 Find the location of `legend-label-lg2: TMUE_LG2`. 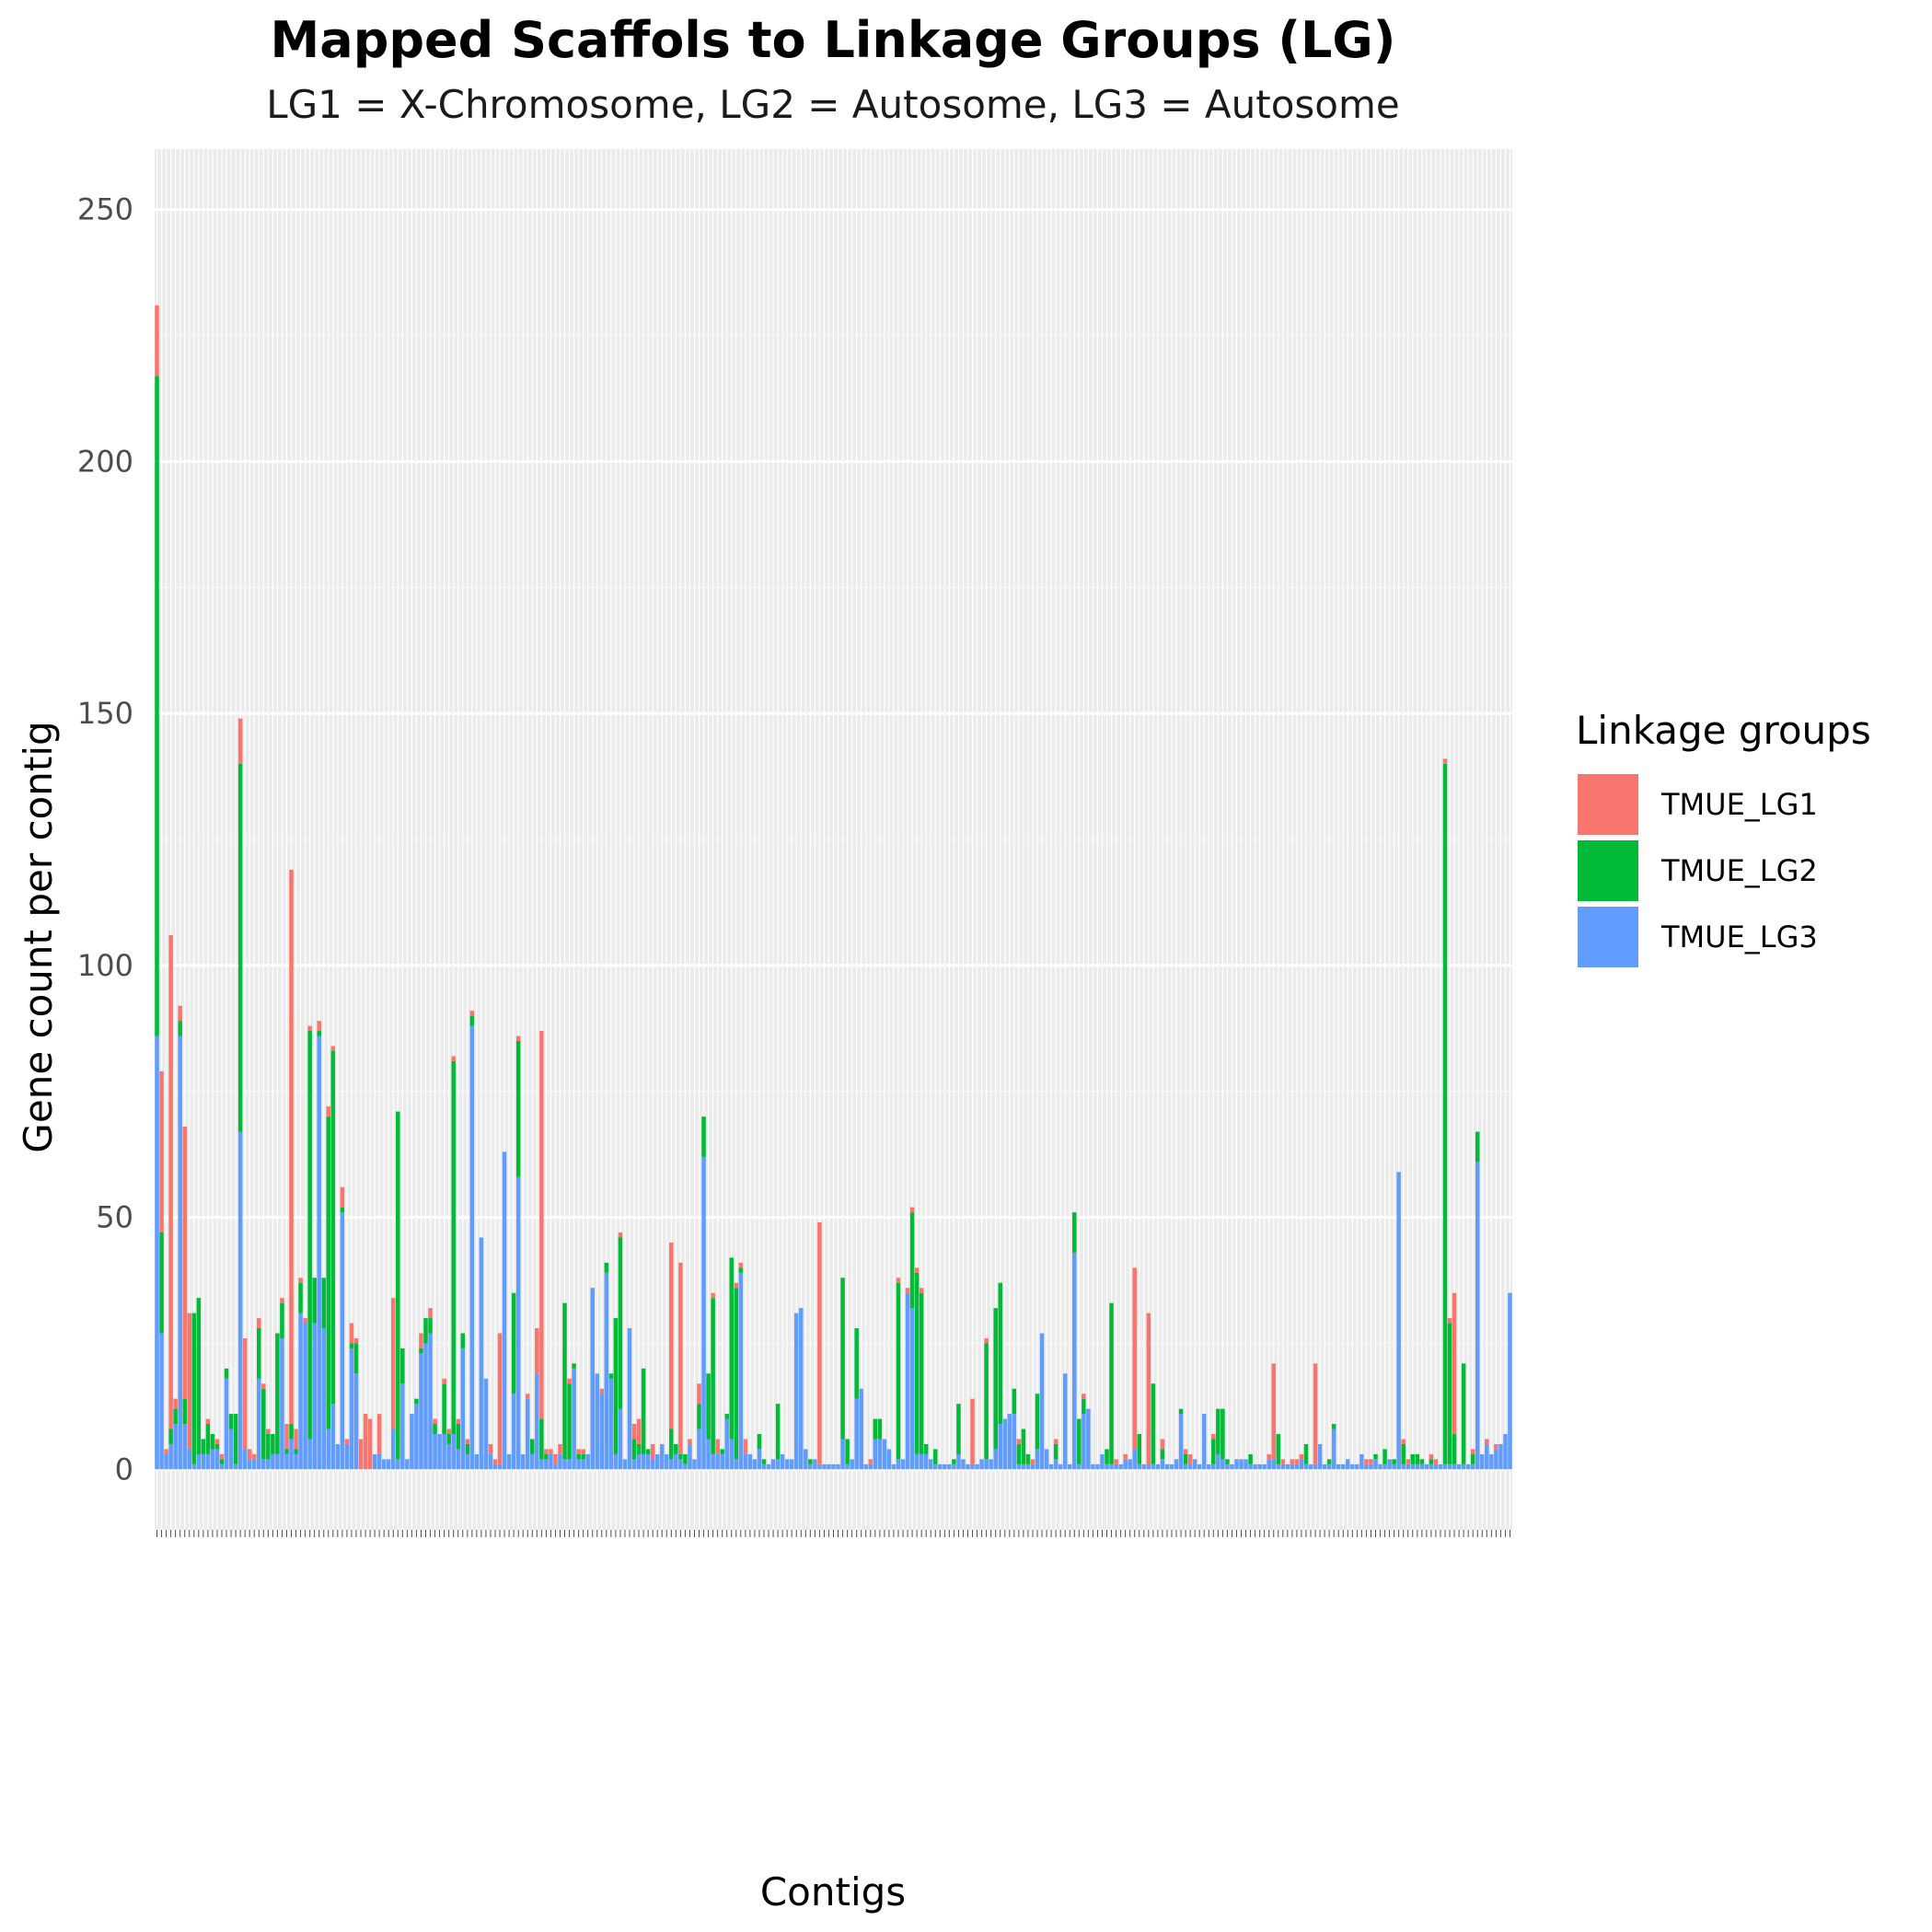

legend-label-lg2: TMUE_LG2 is located at coordinates (1739, 871).